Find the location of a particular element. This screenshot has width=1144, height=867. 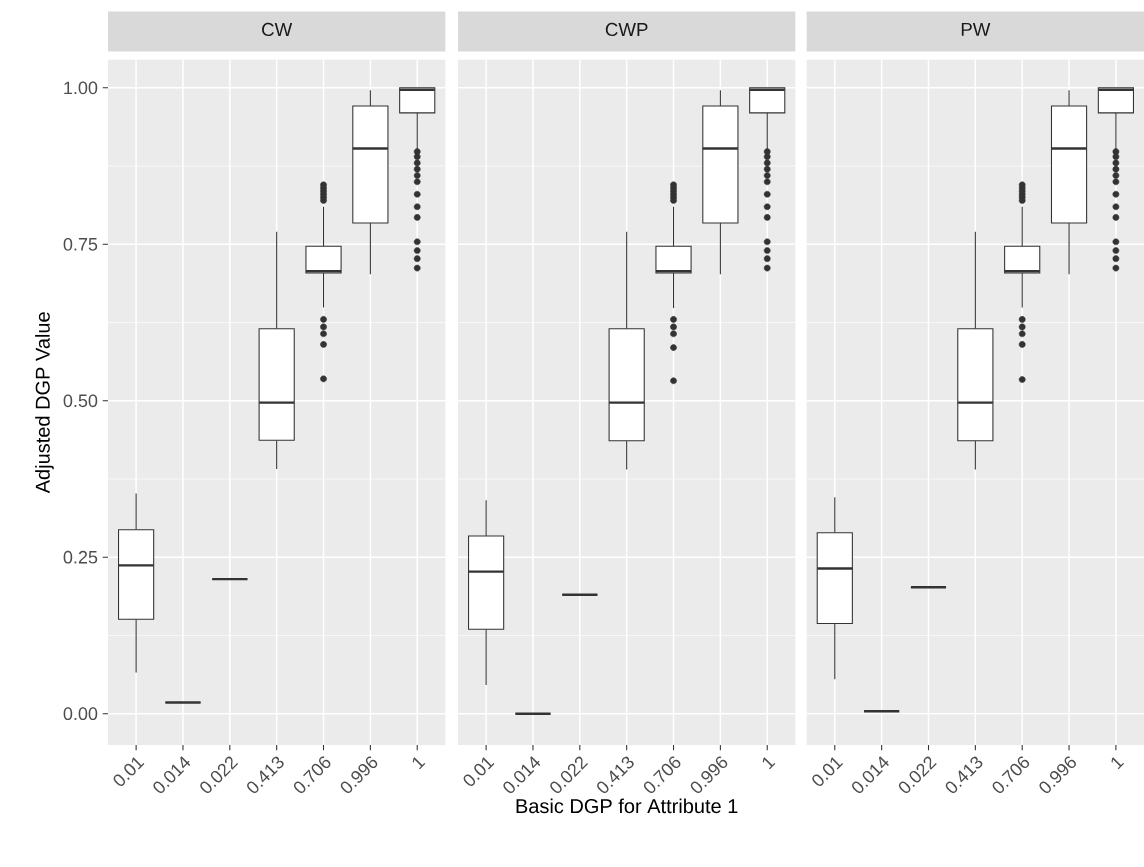

y-tick-label: 0.00 is located at coordinates (80, 714).